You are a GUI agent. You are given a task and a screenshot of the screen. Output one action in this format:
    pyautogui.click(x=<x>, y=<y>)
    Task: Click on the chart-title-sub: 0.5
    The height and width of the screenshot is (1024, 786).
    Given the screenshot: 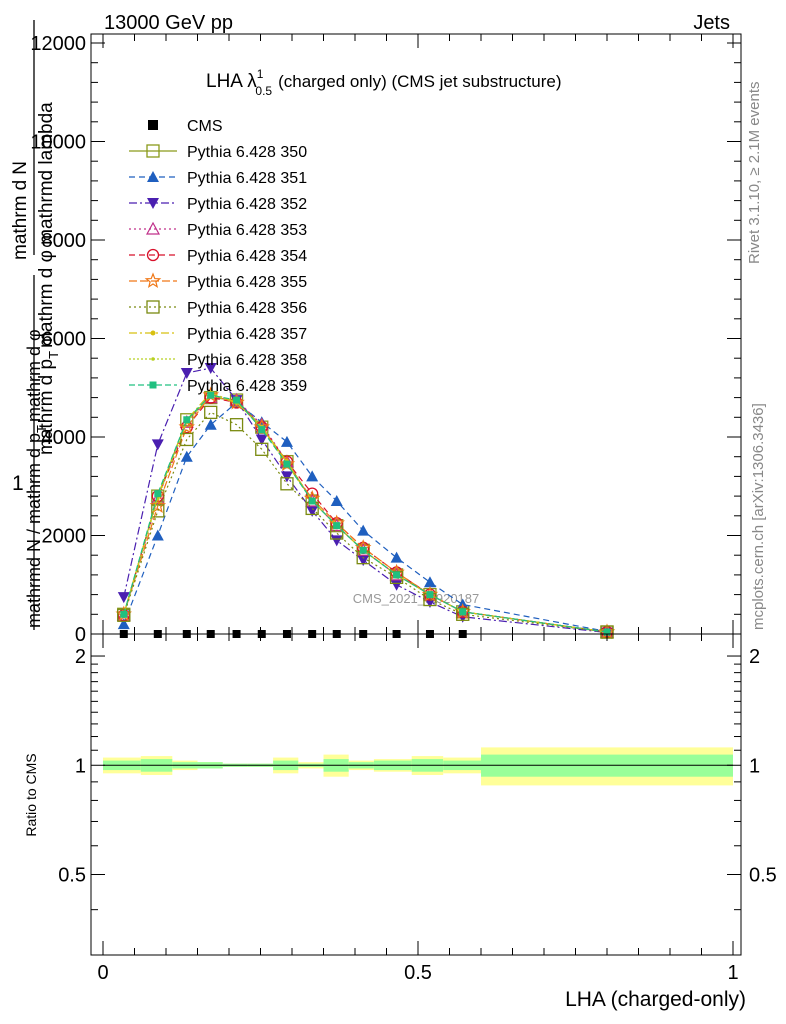 What is the action you would take?
    pyautogui.click(x=263, y=91)
    